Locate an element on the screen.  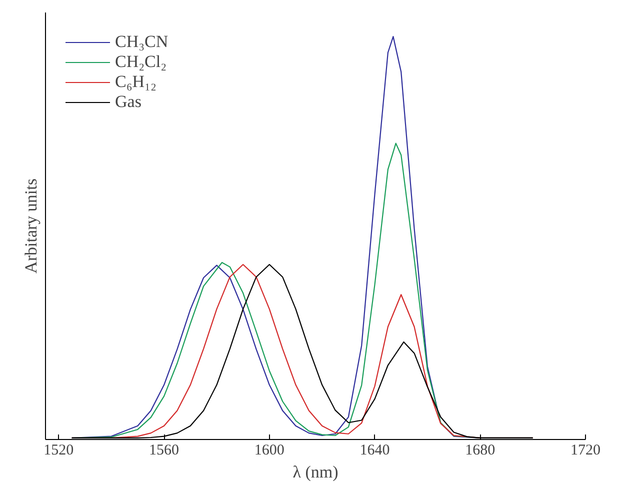
x-axis-title: λ (nm) is located at coordinates (315, 472).